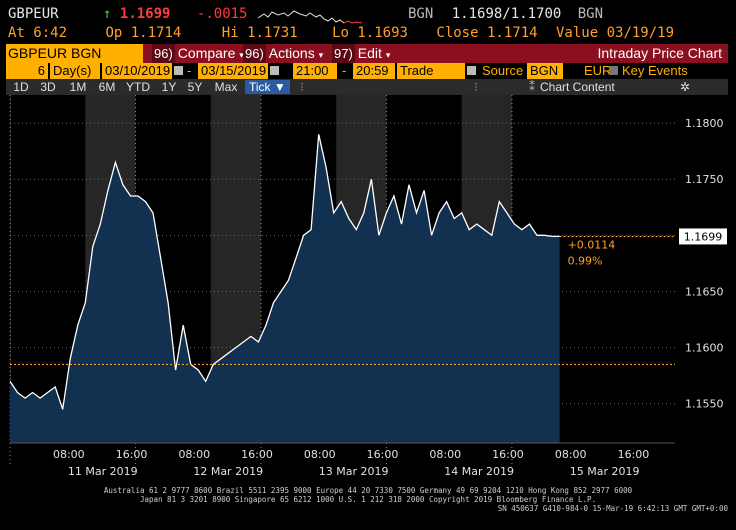  I want to click on value-date: 03/19/19, so click(640, 33).